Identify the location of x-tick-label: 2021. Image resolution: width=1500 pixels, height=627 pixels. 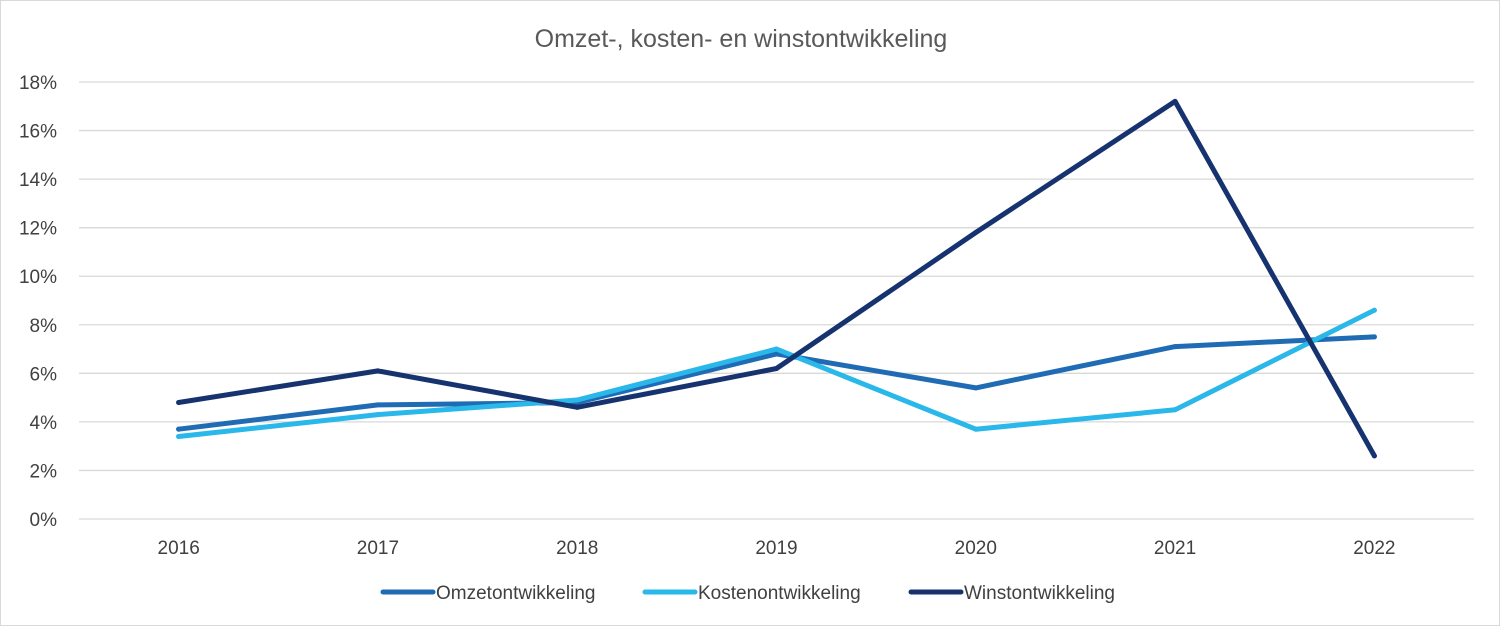
(1175, 548).